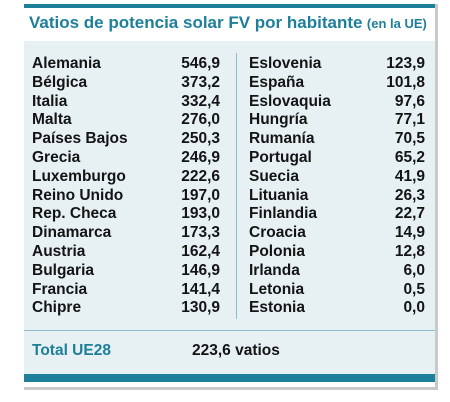 This screenshot has width=450, height=402. Describe the element at coordinates (277, 82) in the screenshot. I see `country-name: España` at that location.